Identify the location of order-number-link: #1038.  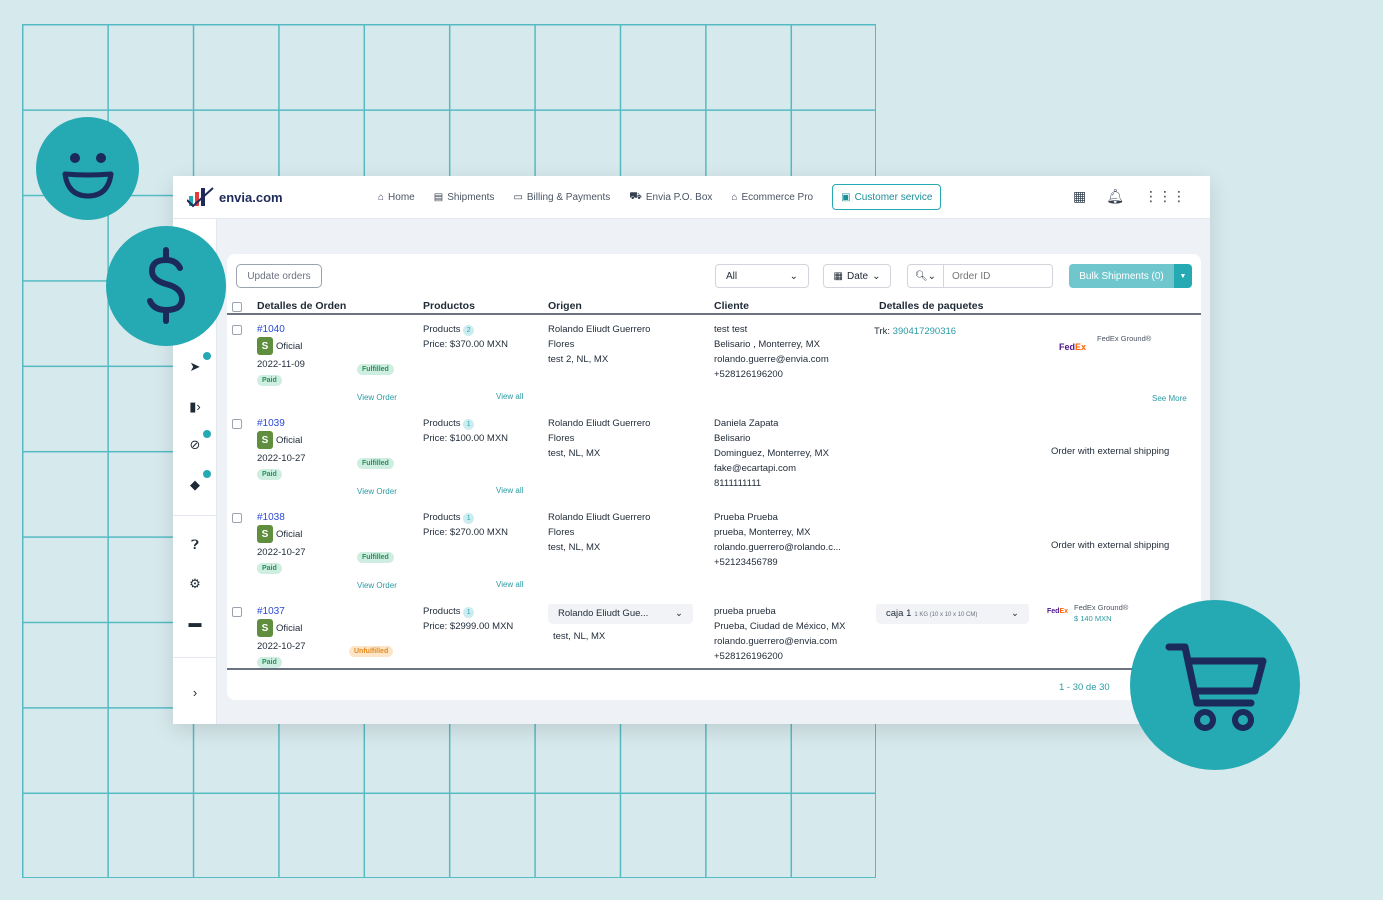
(271, 517).